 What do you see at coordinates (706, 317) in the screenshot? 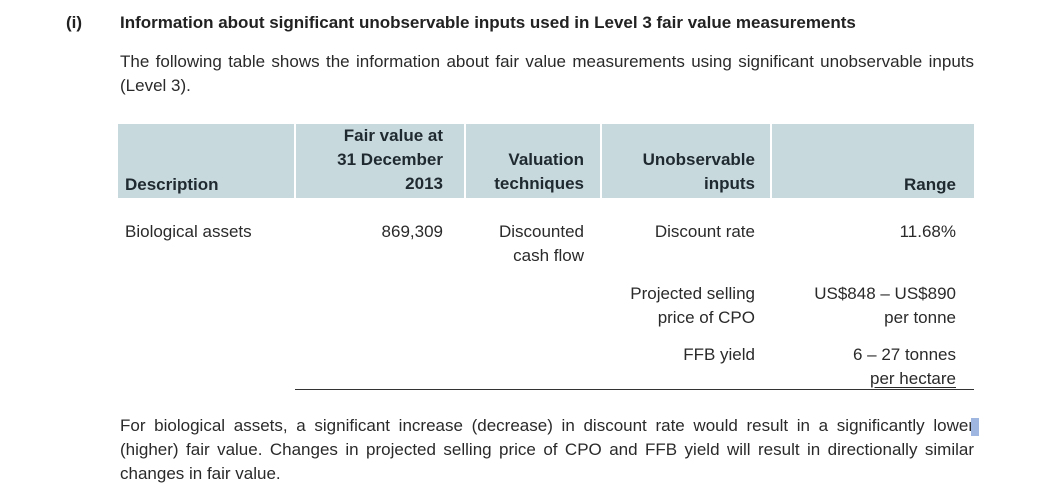
I see `cell-input-line: price of CPO` at bounding box center [706, 317].